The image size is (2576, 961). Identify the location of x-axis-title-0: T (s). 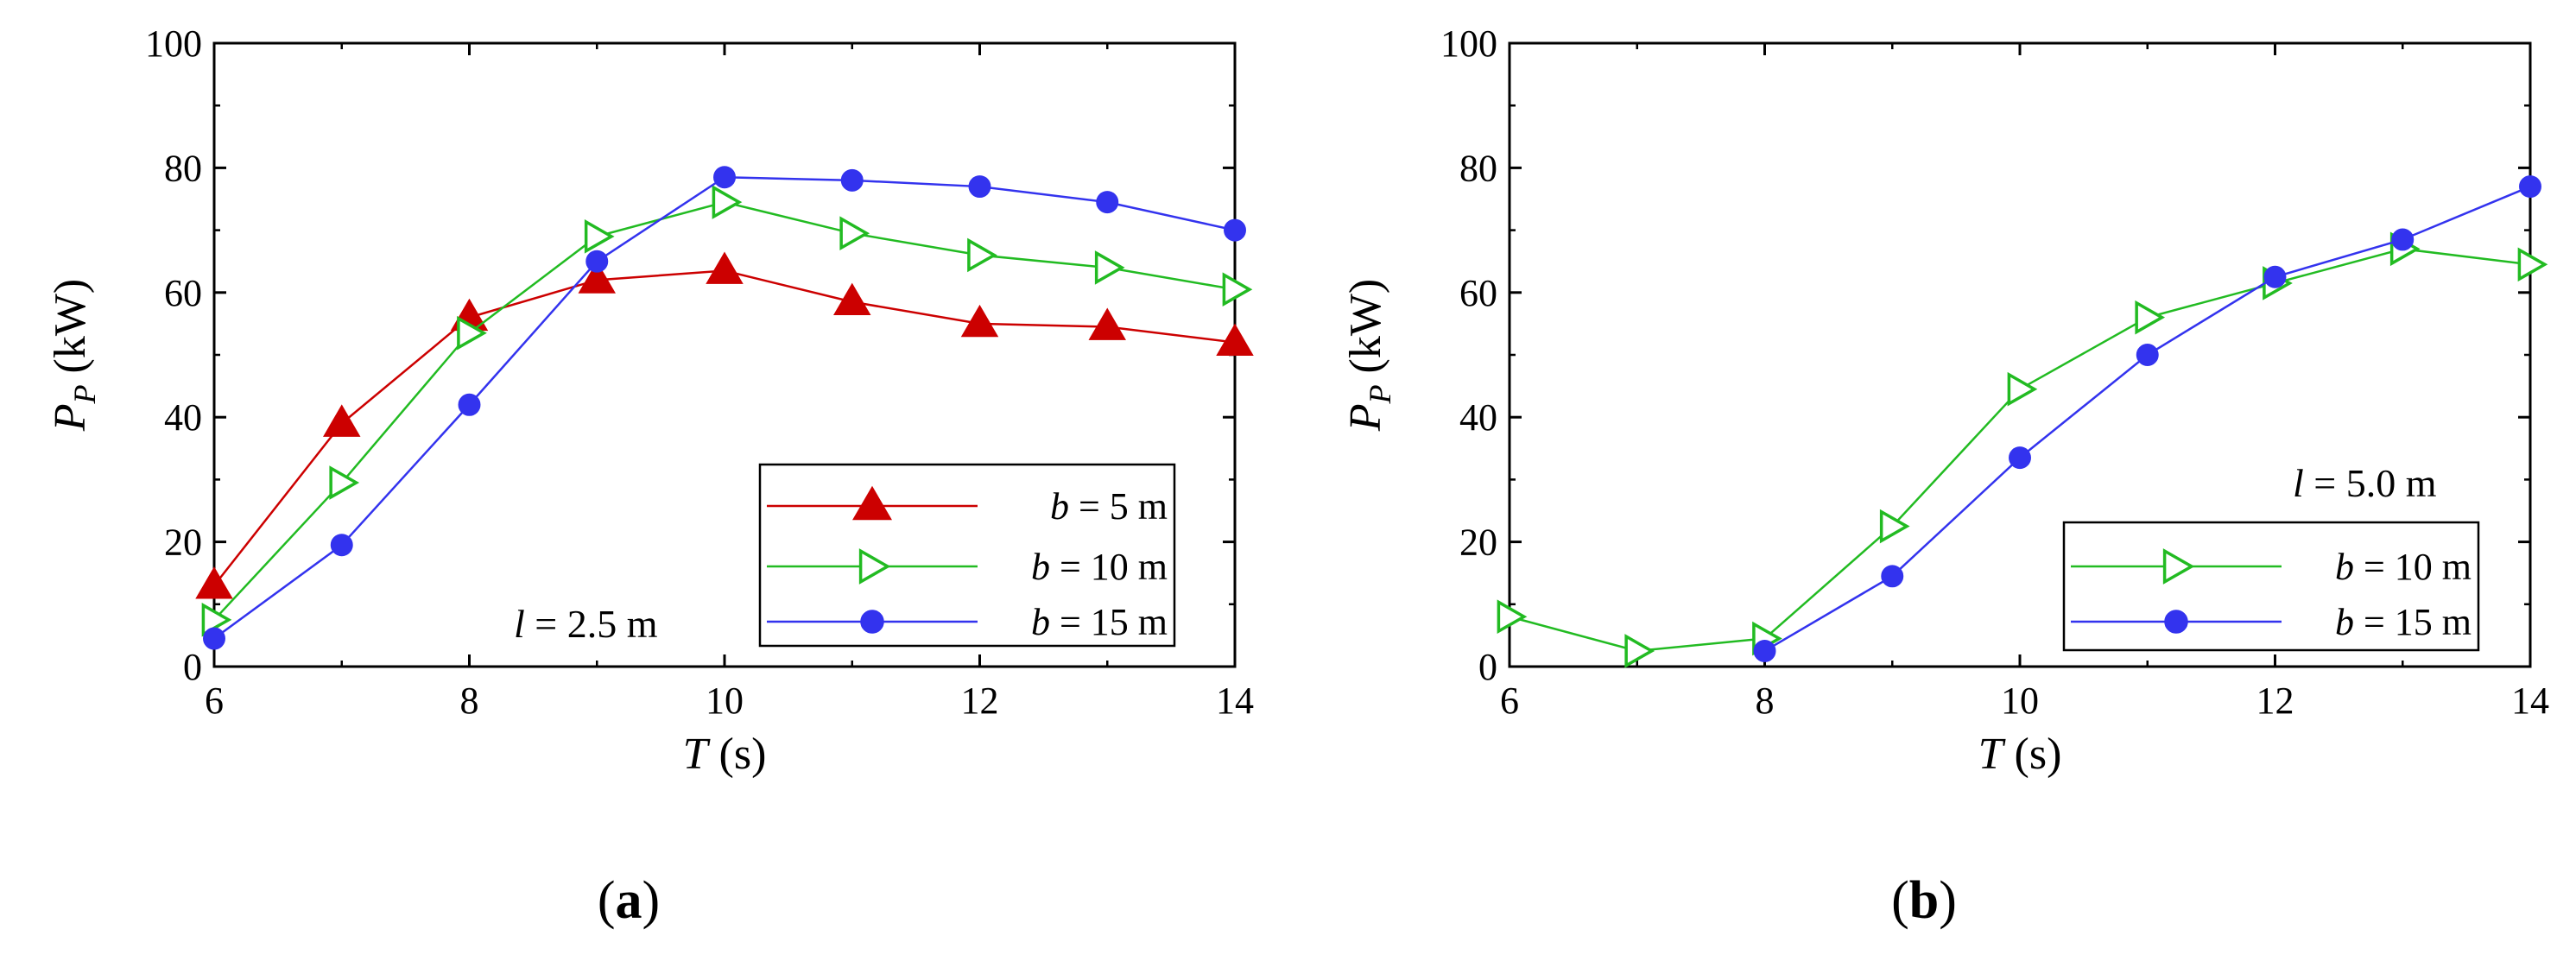
(725, 754).